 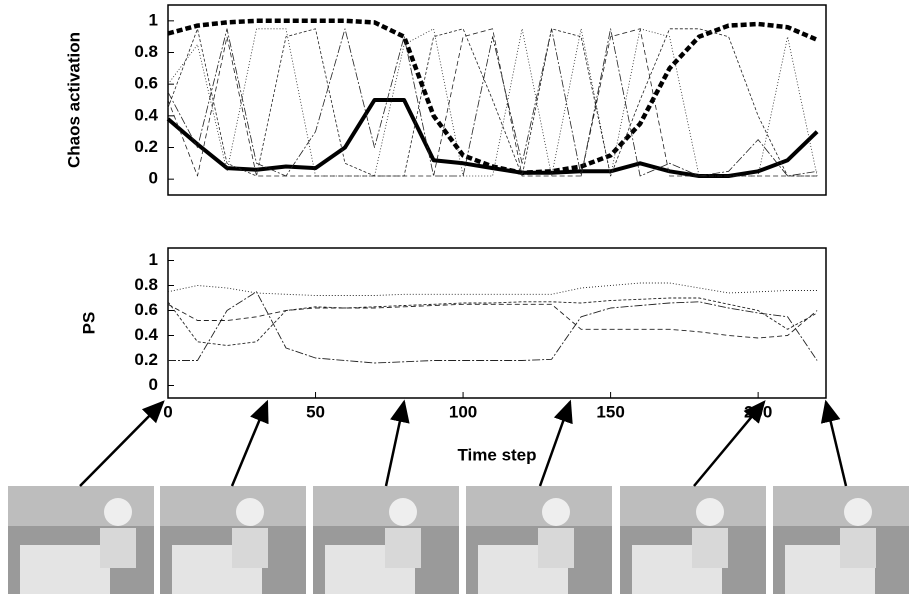 I want to click on x-tick-label: 100, so click(x=463, y=411).